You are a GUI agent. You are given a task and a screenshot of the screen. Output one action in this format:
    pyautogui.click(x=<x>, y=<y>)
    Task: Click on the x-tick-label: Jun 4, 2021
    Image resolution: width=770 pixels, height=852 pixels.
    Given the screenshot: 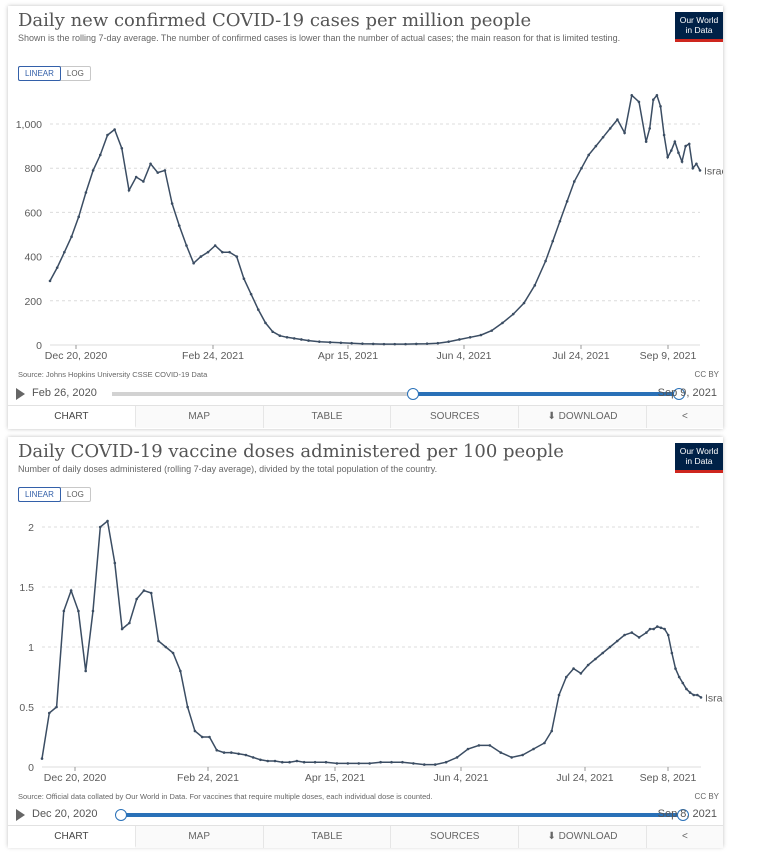 What is the action you would take?
    pyautogui.click(x=461, y=778)
    